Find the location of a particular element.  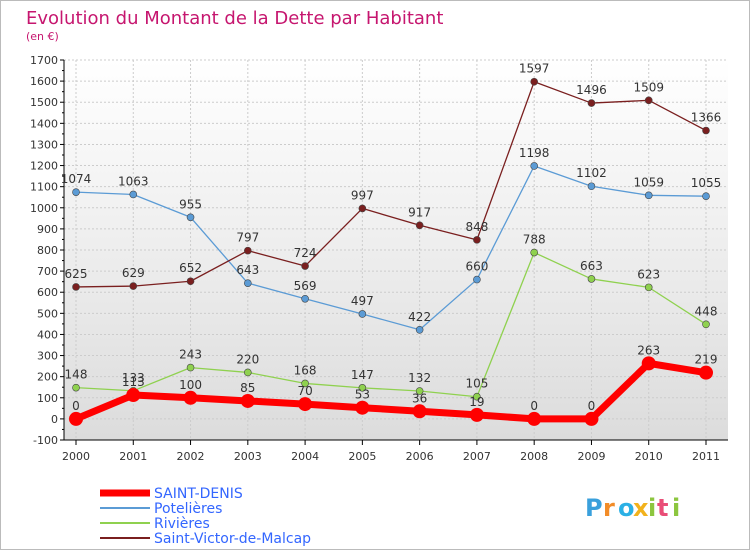

data-label: 643 is located at coordinates (247, 270).